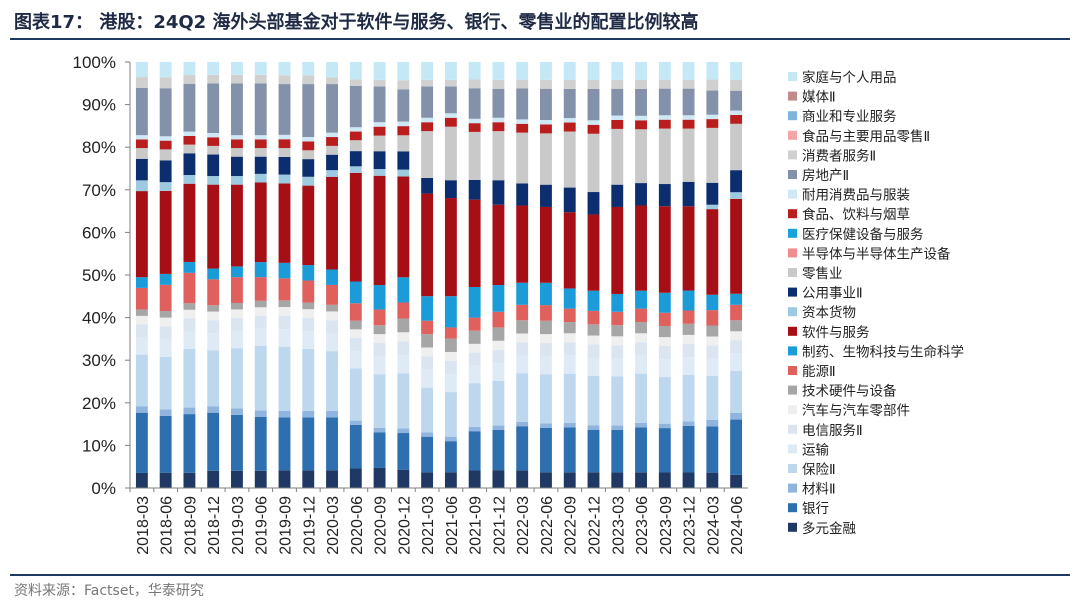 The image size is (1080, 609). What do you see at coordinates (474, 359) in the screenshot?
I see `bar-segment-2021-09-s5` at bounding box center [474, 359].